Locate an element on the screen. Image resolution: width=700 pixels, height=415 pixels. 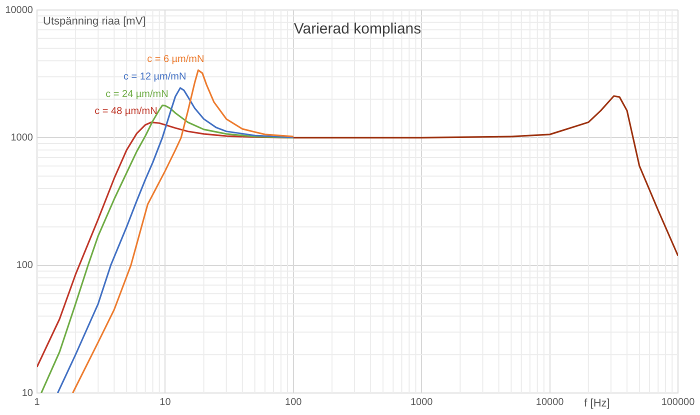
x-tick-label: 100000 is located at coordinates (678, 402).